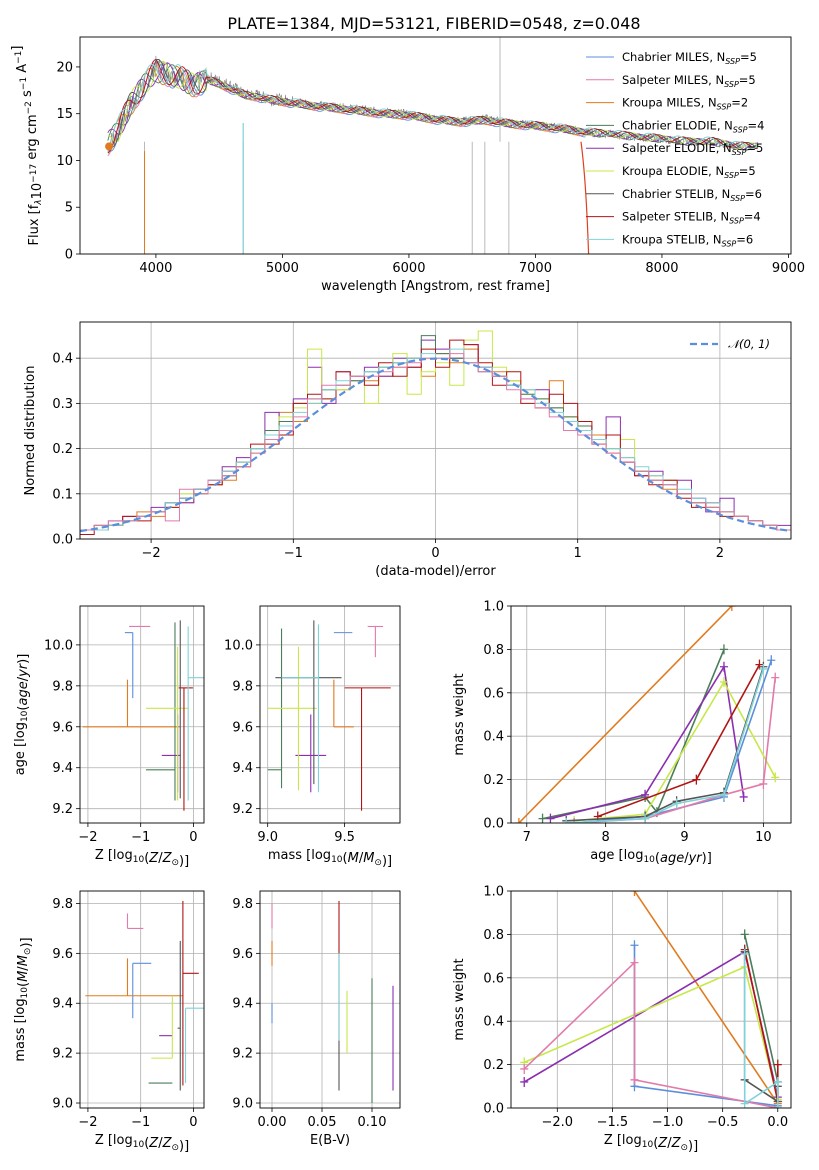 This screenshot has width=819, height=1170. I want to click on x-tick-label: −1, so click(140, 837).